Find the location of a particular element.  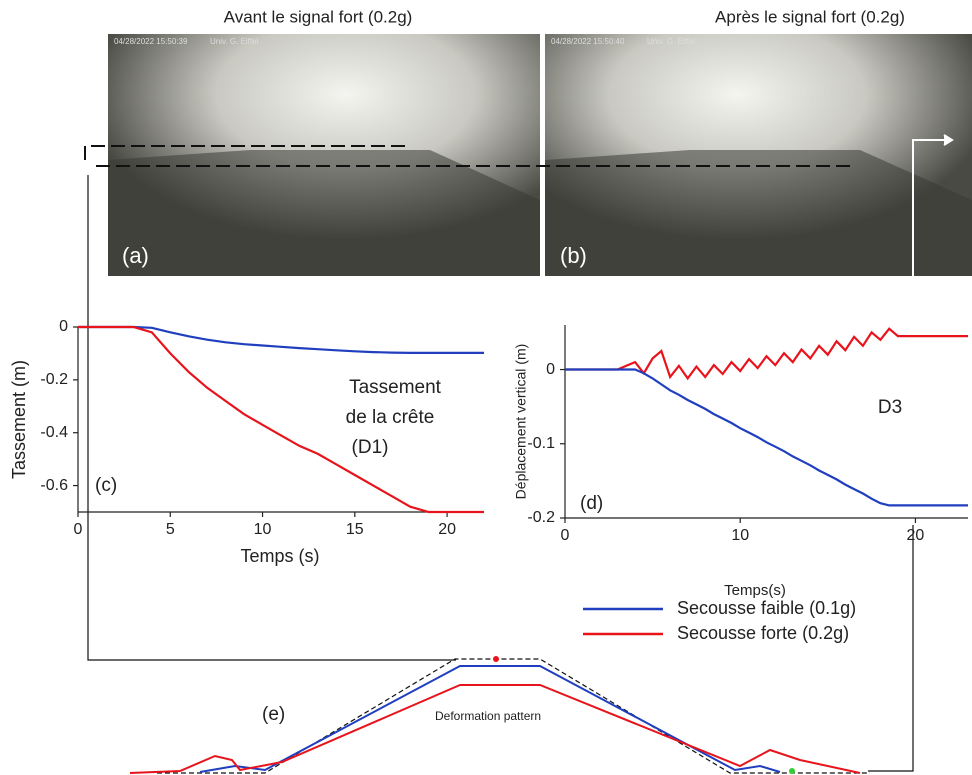

annotation: de la crête is located at coordinates (390, 417).